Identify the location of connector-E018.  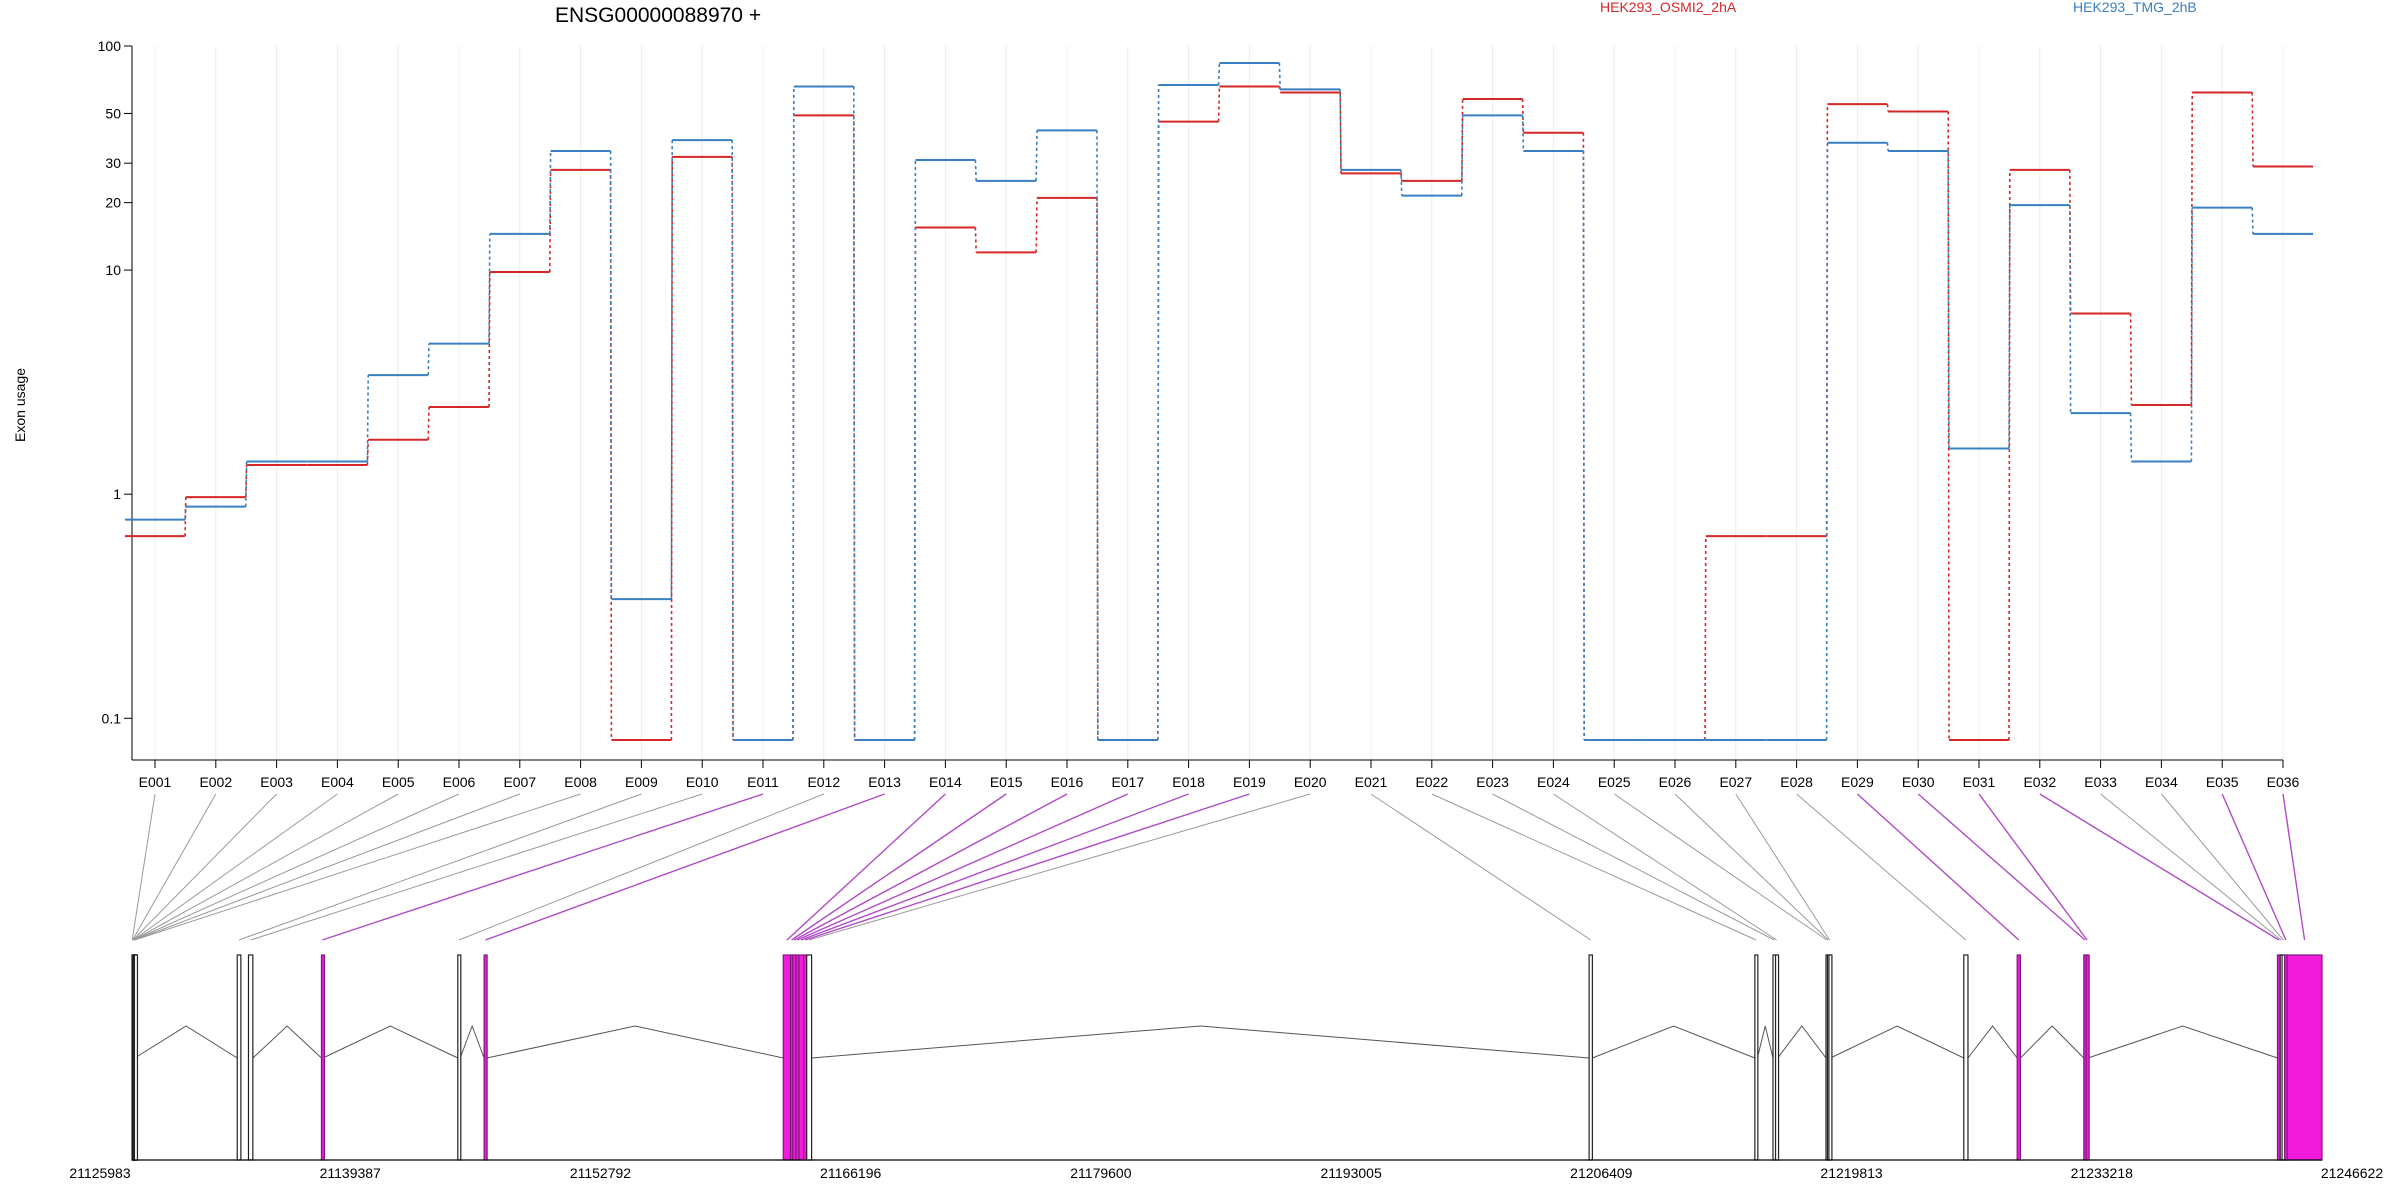
(995, 867).